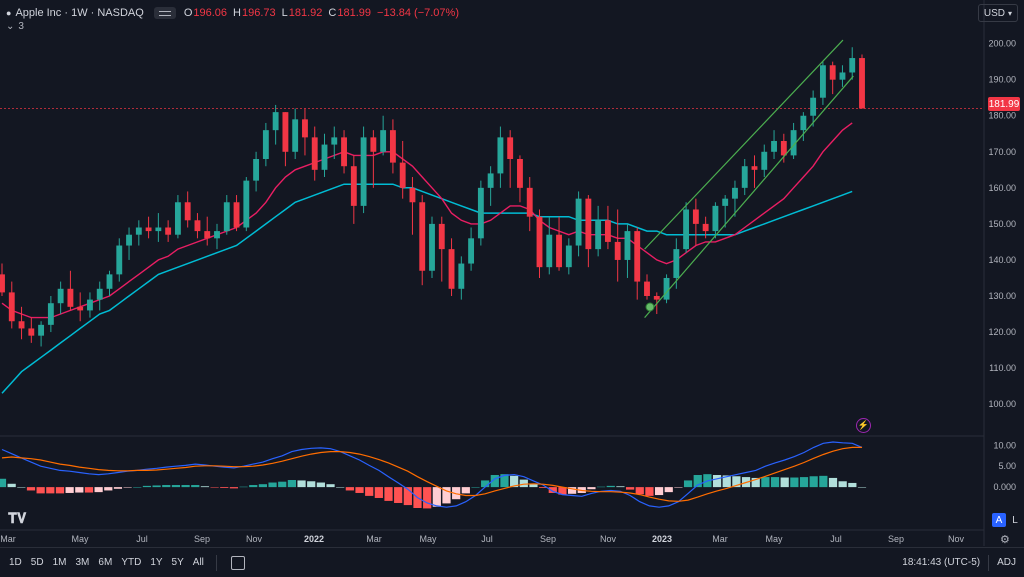  Describe the element at coordinates (59, 562) in the screenshot. I see `timeframe-1m: 1M` at that location.